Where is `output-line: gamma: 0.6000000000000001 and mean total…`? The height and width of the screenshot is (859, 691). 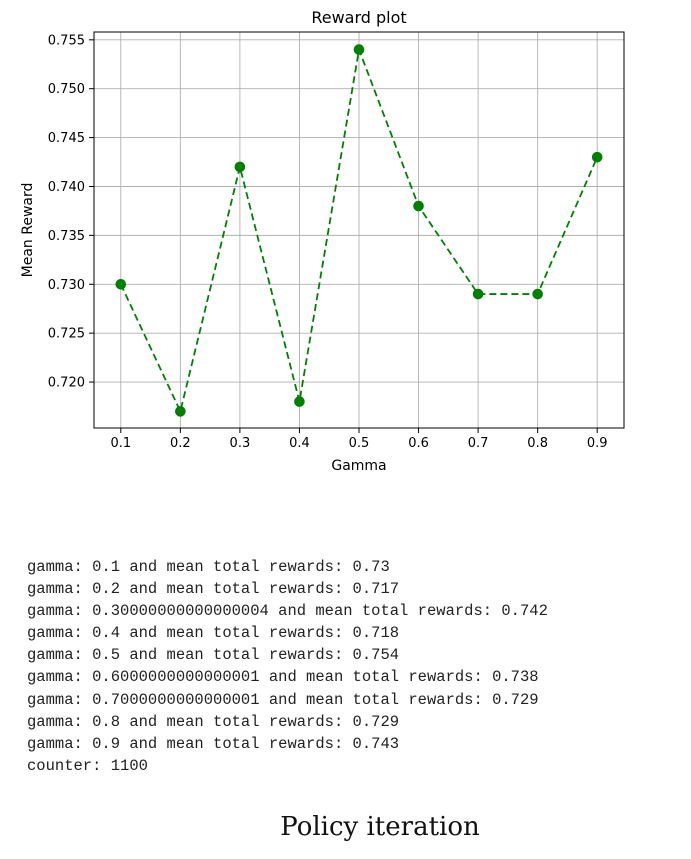 output-line: gamma: 0.6000000000000001 and mean total… is located at coordinates (283, 677).